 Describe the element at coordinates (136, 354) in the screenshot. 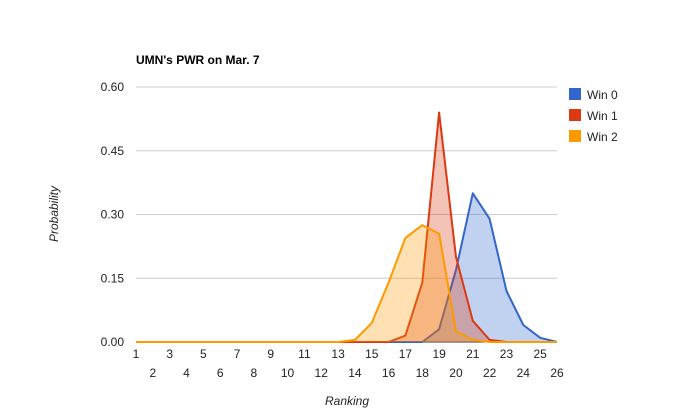

I see `x-tick-label: 1` at that location.